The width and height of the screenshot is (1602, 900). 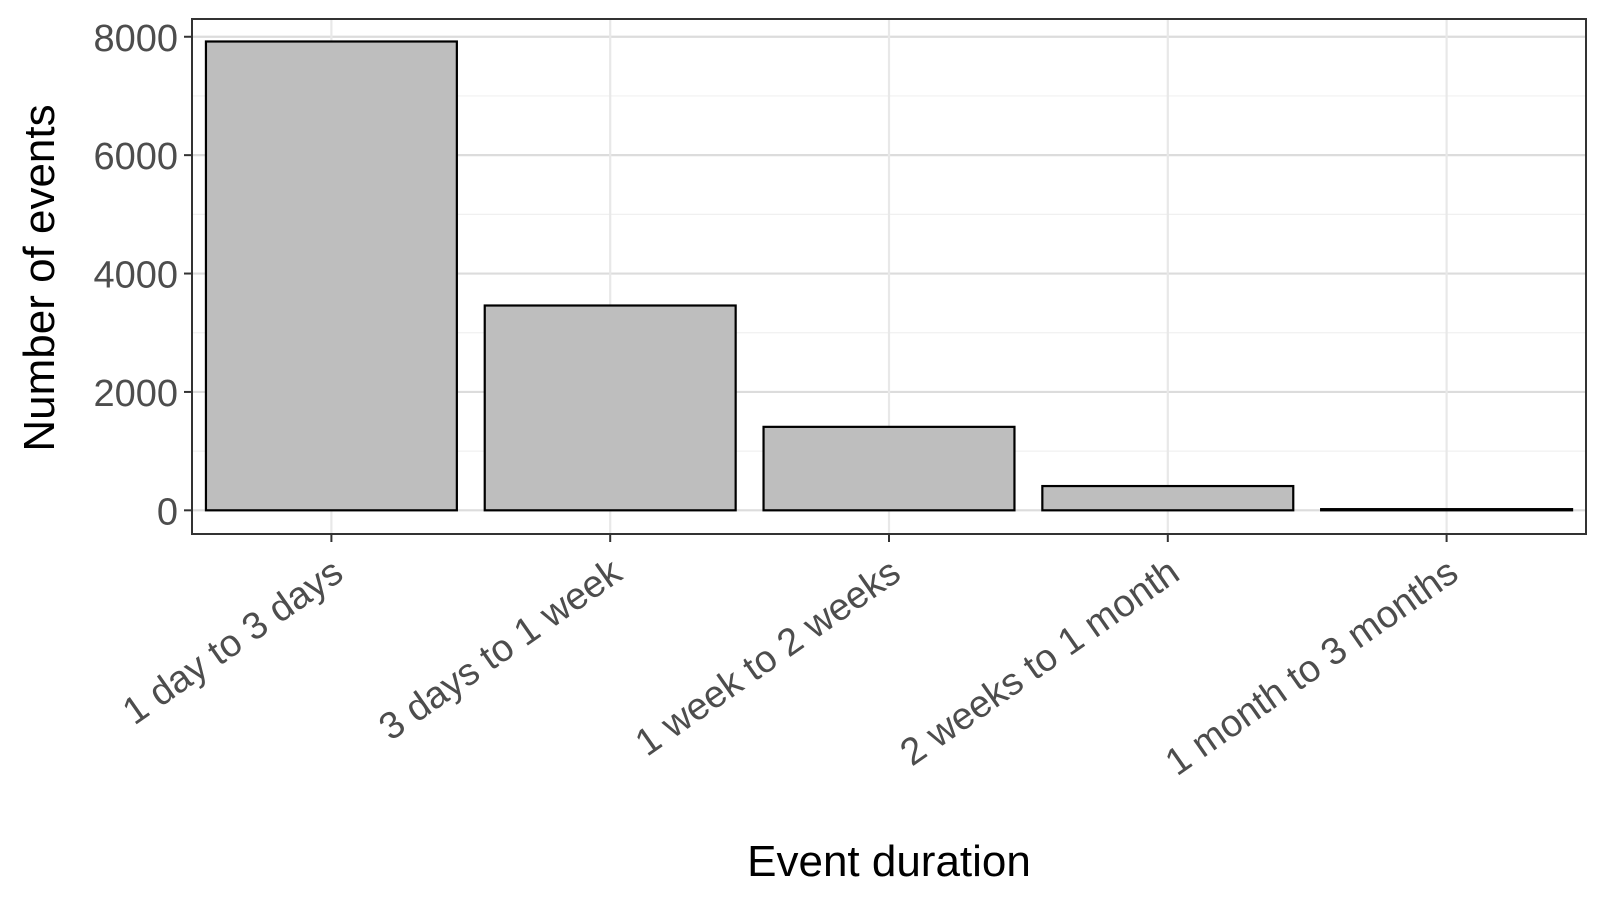 I want to click on x-tick-label: 2 weeks to 1 month, so click(x=1040, y=662).